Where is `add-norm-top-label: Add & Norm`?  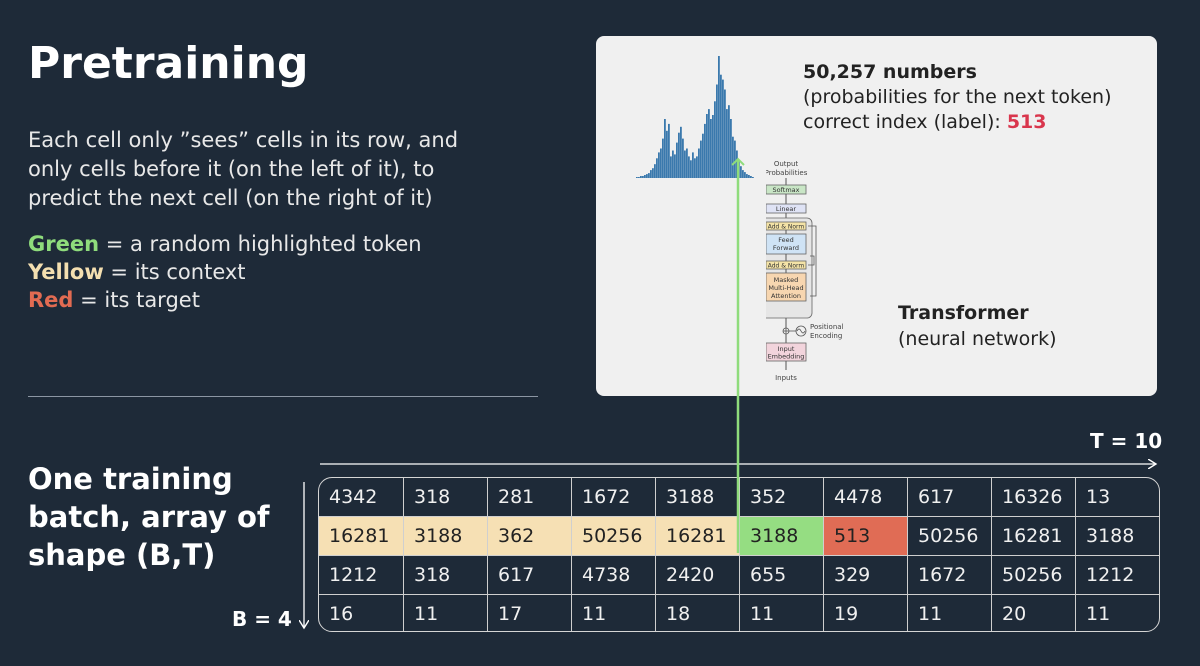 add-norm-top-label: Add & Norm is located at coordinates (786, 227).